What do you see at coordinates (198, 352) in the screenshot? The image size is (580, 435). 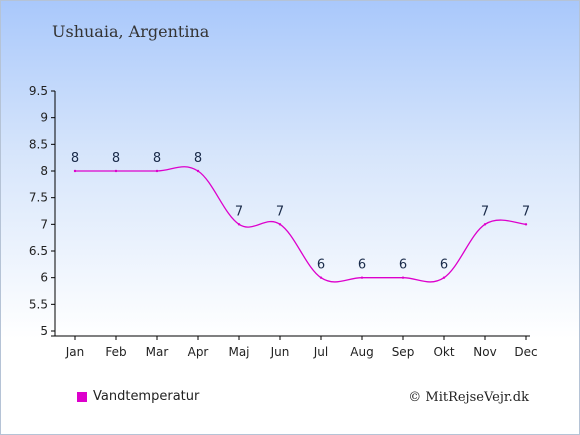 I see `x-tick-label: Apr` at bounding box center [198, 352].